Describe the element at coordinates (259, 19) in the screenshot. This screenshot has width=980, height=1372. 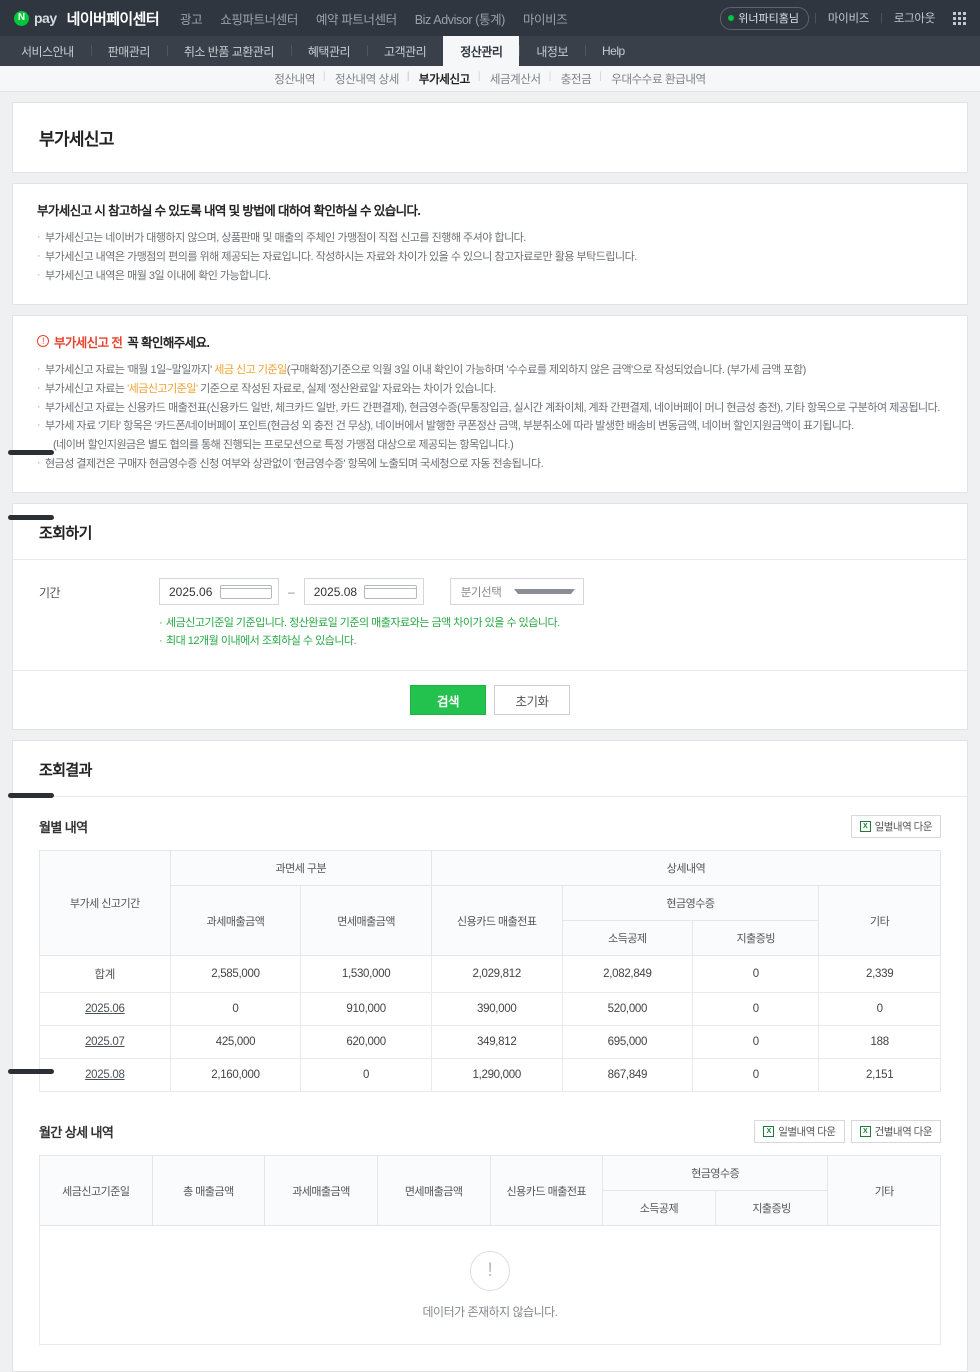
I see `gnb-item-shopping-partner: 쇼핑파트너센터` at that location.